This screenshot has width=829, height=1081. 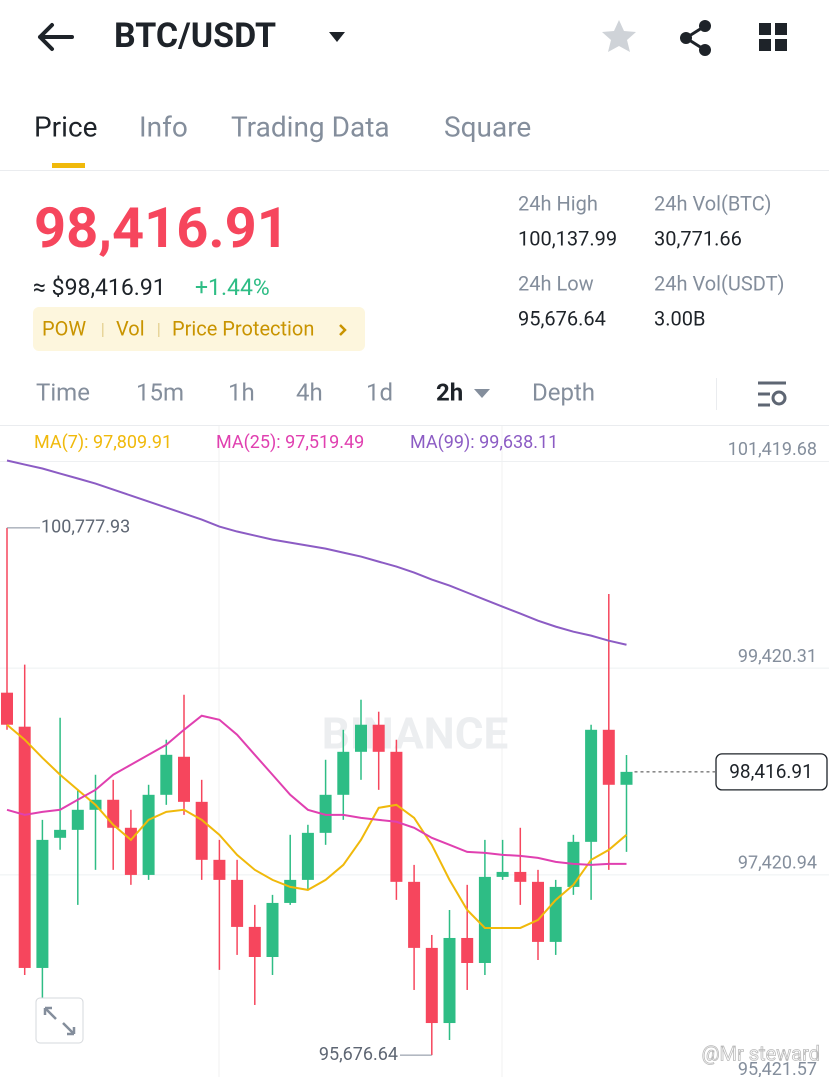 I want to click on tab: Info, so click(x=163, y=126).